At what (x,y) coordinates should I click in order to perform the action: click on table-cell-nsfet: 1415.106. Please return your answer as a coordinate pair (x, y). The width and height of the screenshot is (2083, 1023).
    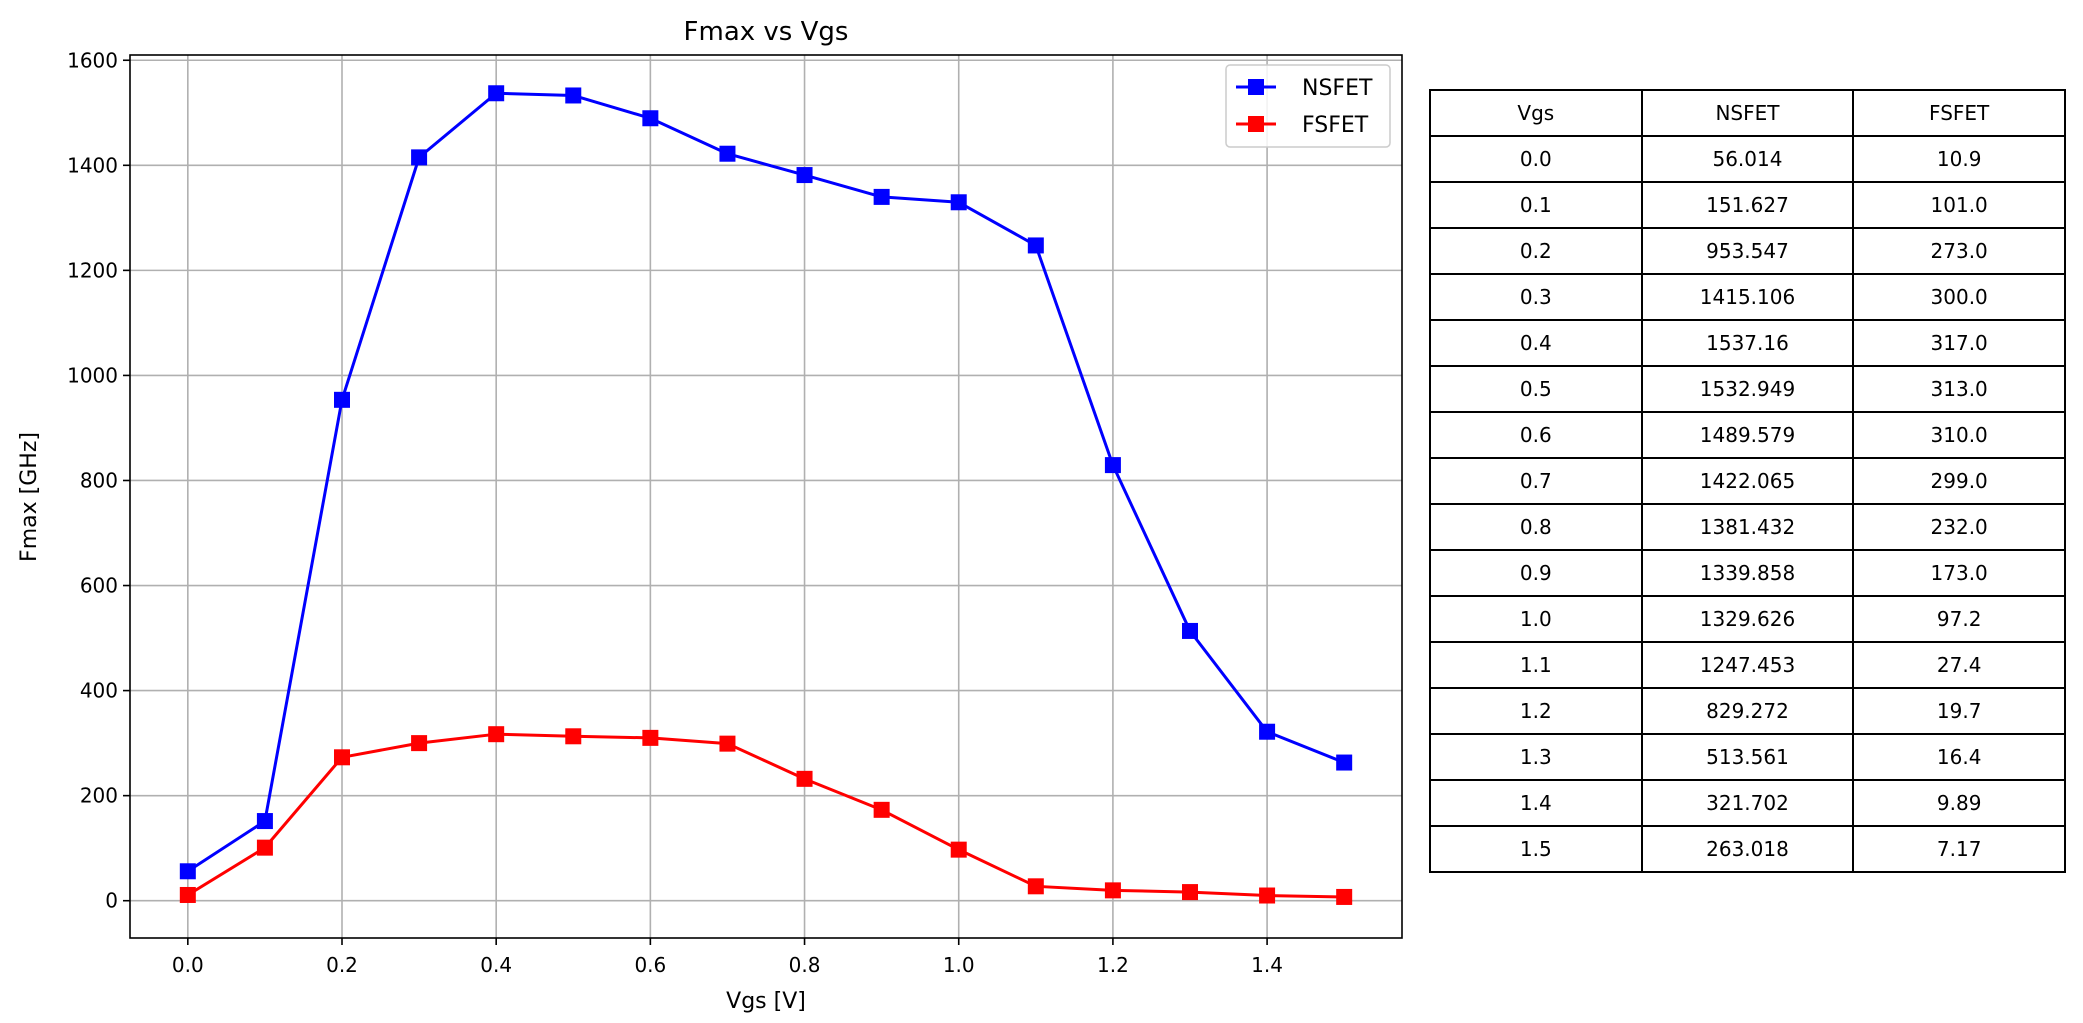
    Looking at the image, I should click on (1747, 297).